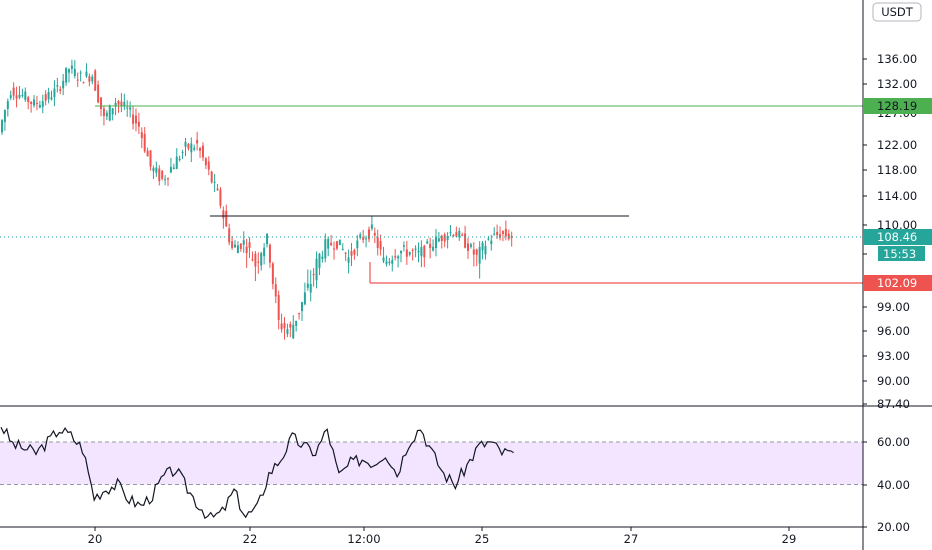 This screenshot has width=932, height=550. Describe the element at coordinates (482, 539) in the screenshot. I see `time-tick-label: 25` at that location.